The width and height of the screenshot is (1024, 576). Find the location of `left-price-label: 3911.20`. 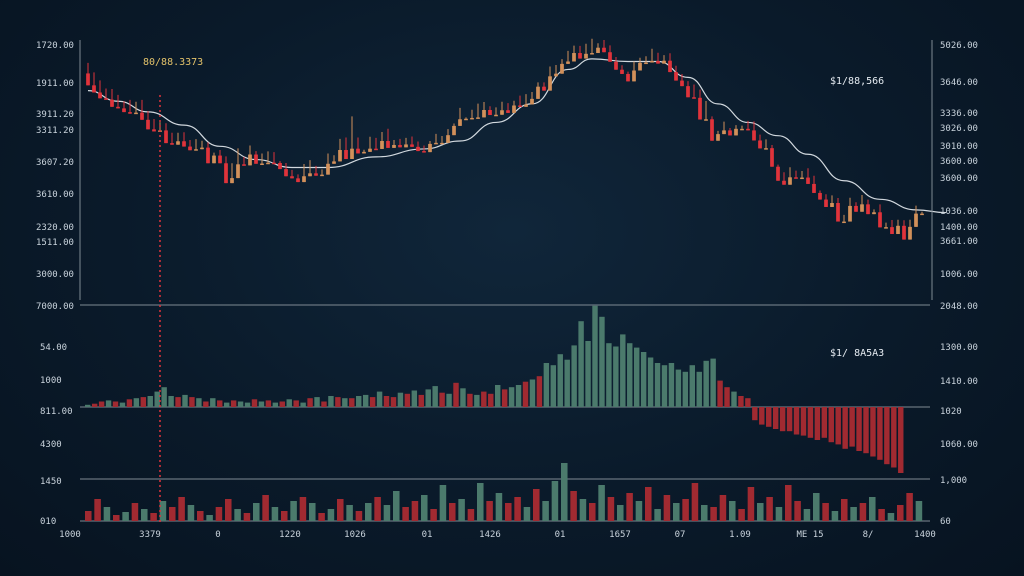

left-price-label: 3911.20 is located at coordinates (55, 115).